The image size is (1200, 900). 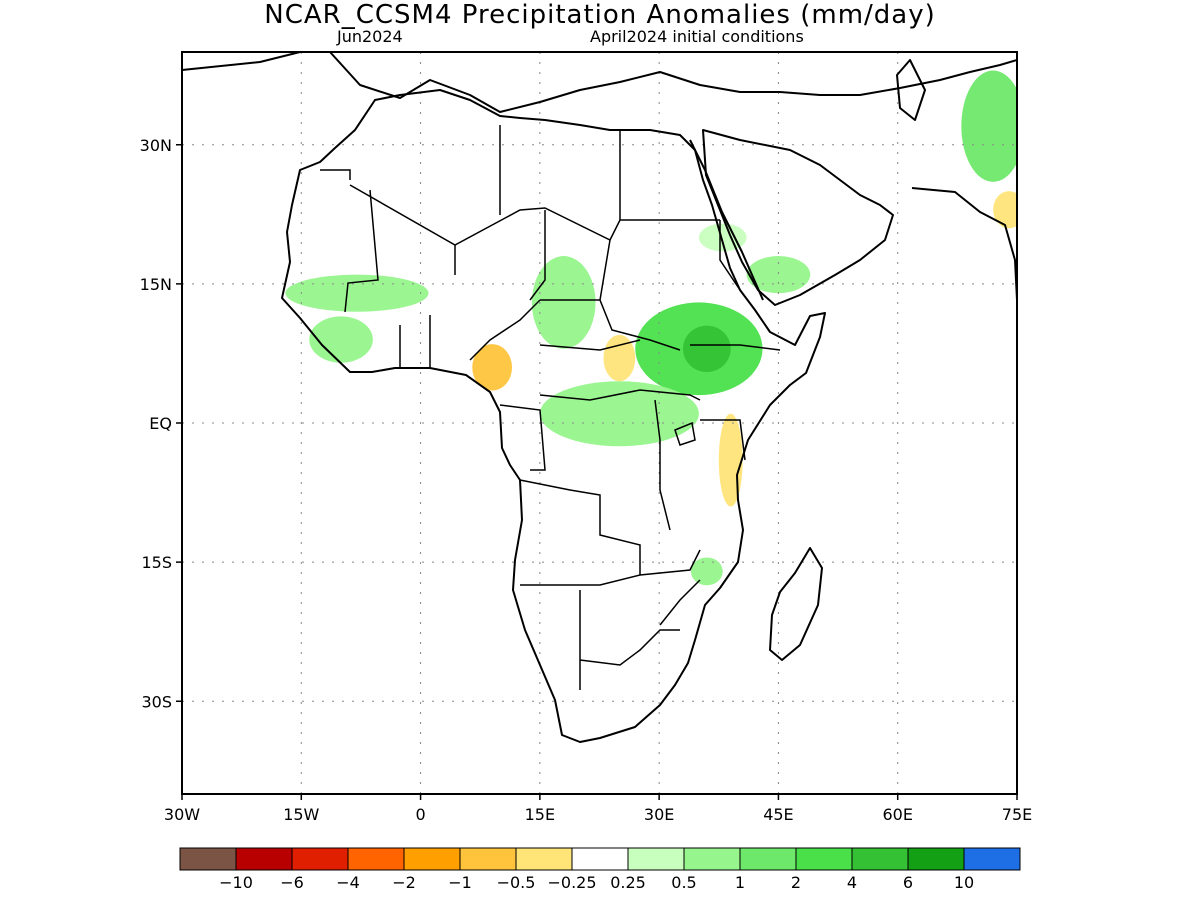 What do you see at coordinates (726, 220) in the screenshot?
I see `red-sea-coastline` at bounding box center [726, 220].